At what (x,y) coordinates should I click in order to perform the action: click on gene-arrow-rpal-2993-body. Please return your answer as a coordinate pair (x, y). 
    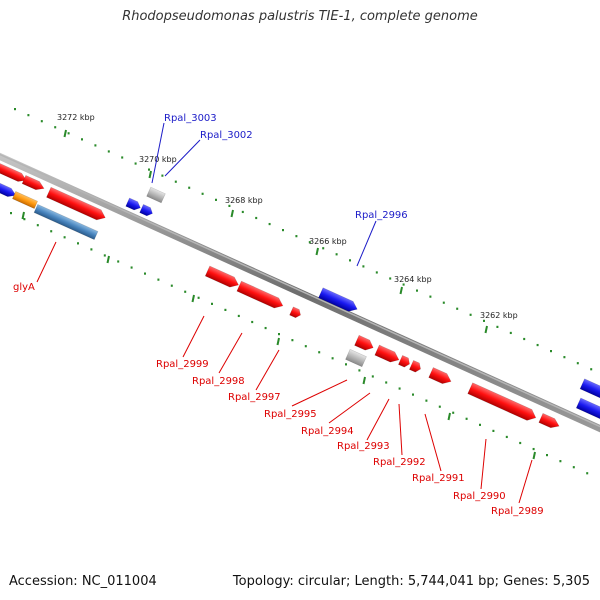
    Looking at the image, I should click on (403, 361).